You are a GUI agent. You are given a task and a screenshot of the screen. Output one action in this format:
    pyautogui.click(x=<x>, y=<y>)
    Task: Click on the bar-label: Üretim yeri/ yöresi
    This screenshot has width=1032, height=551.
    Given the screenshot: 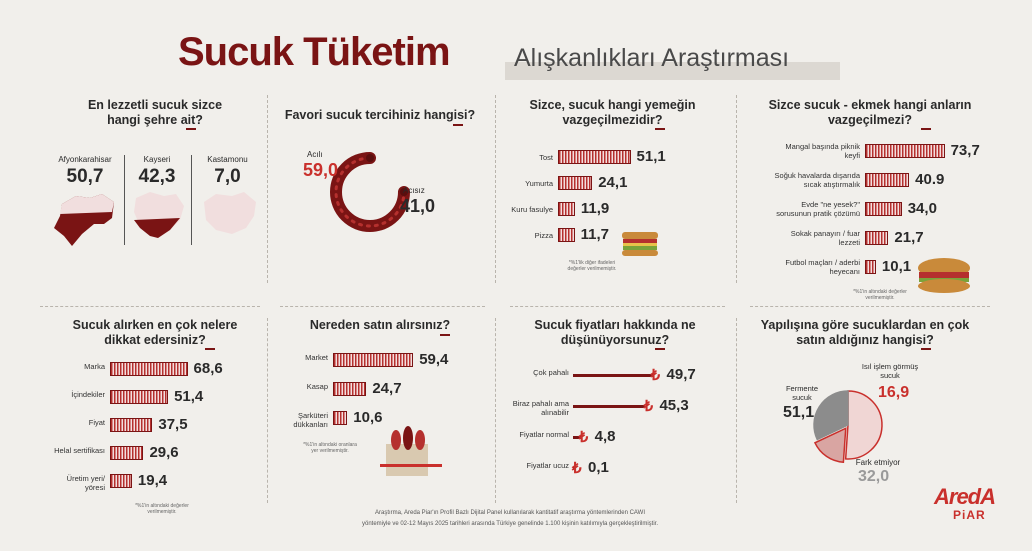 What is the action you would take?
    pyautogui.click(x=85, y=483)
    